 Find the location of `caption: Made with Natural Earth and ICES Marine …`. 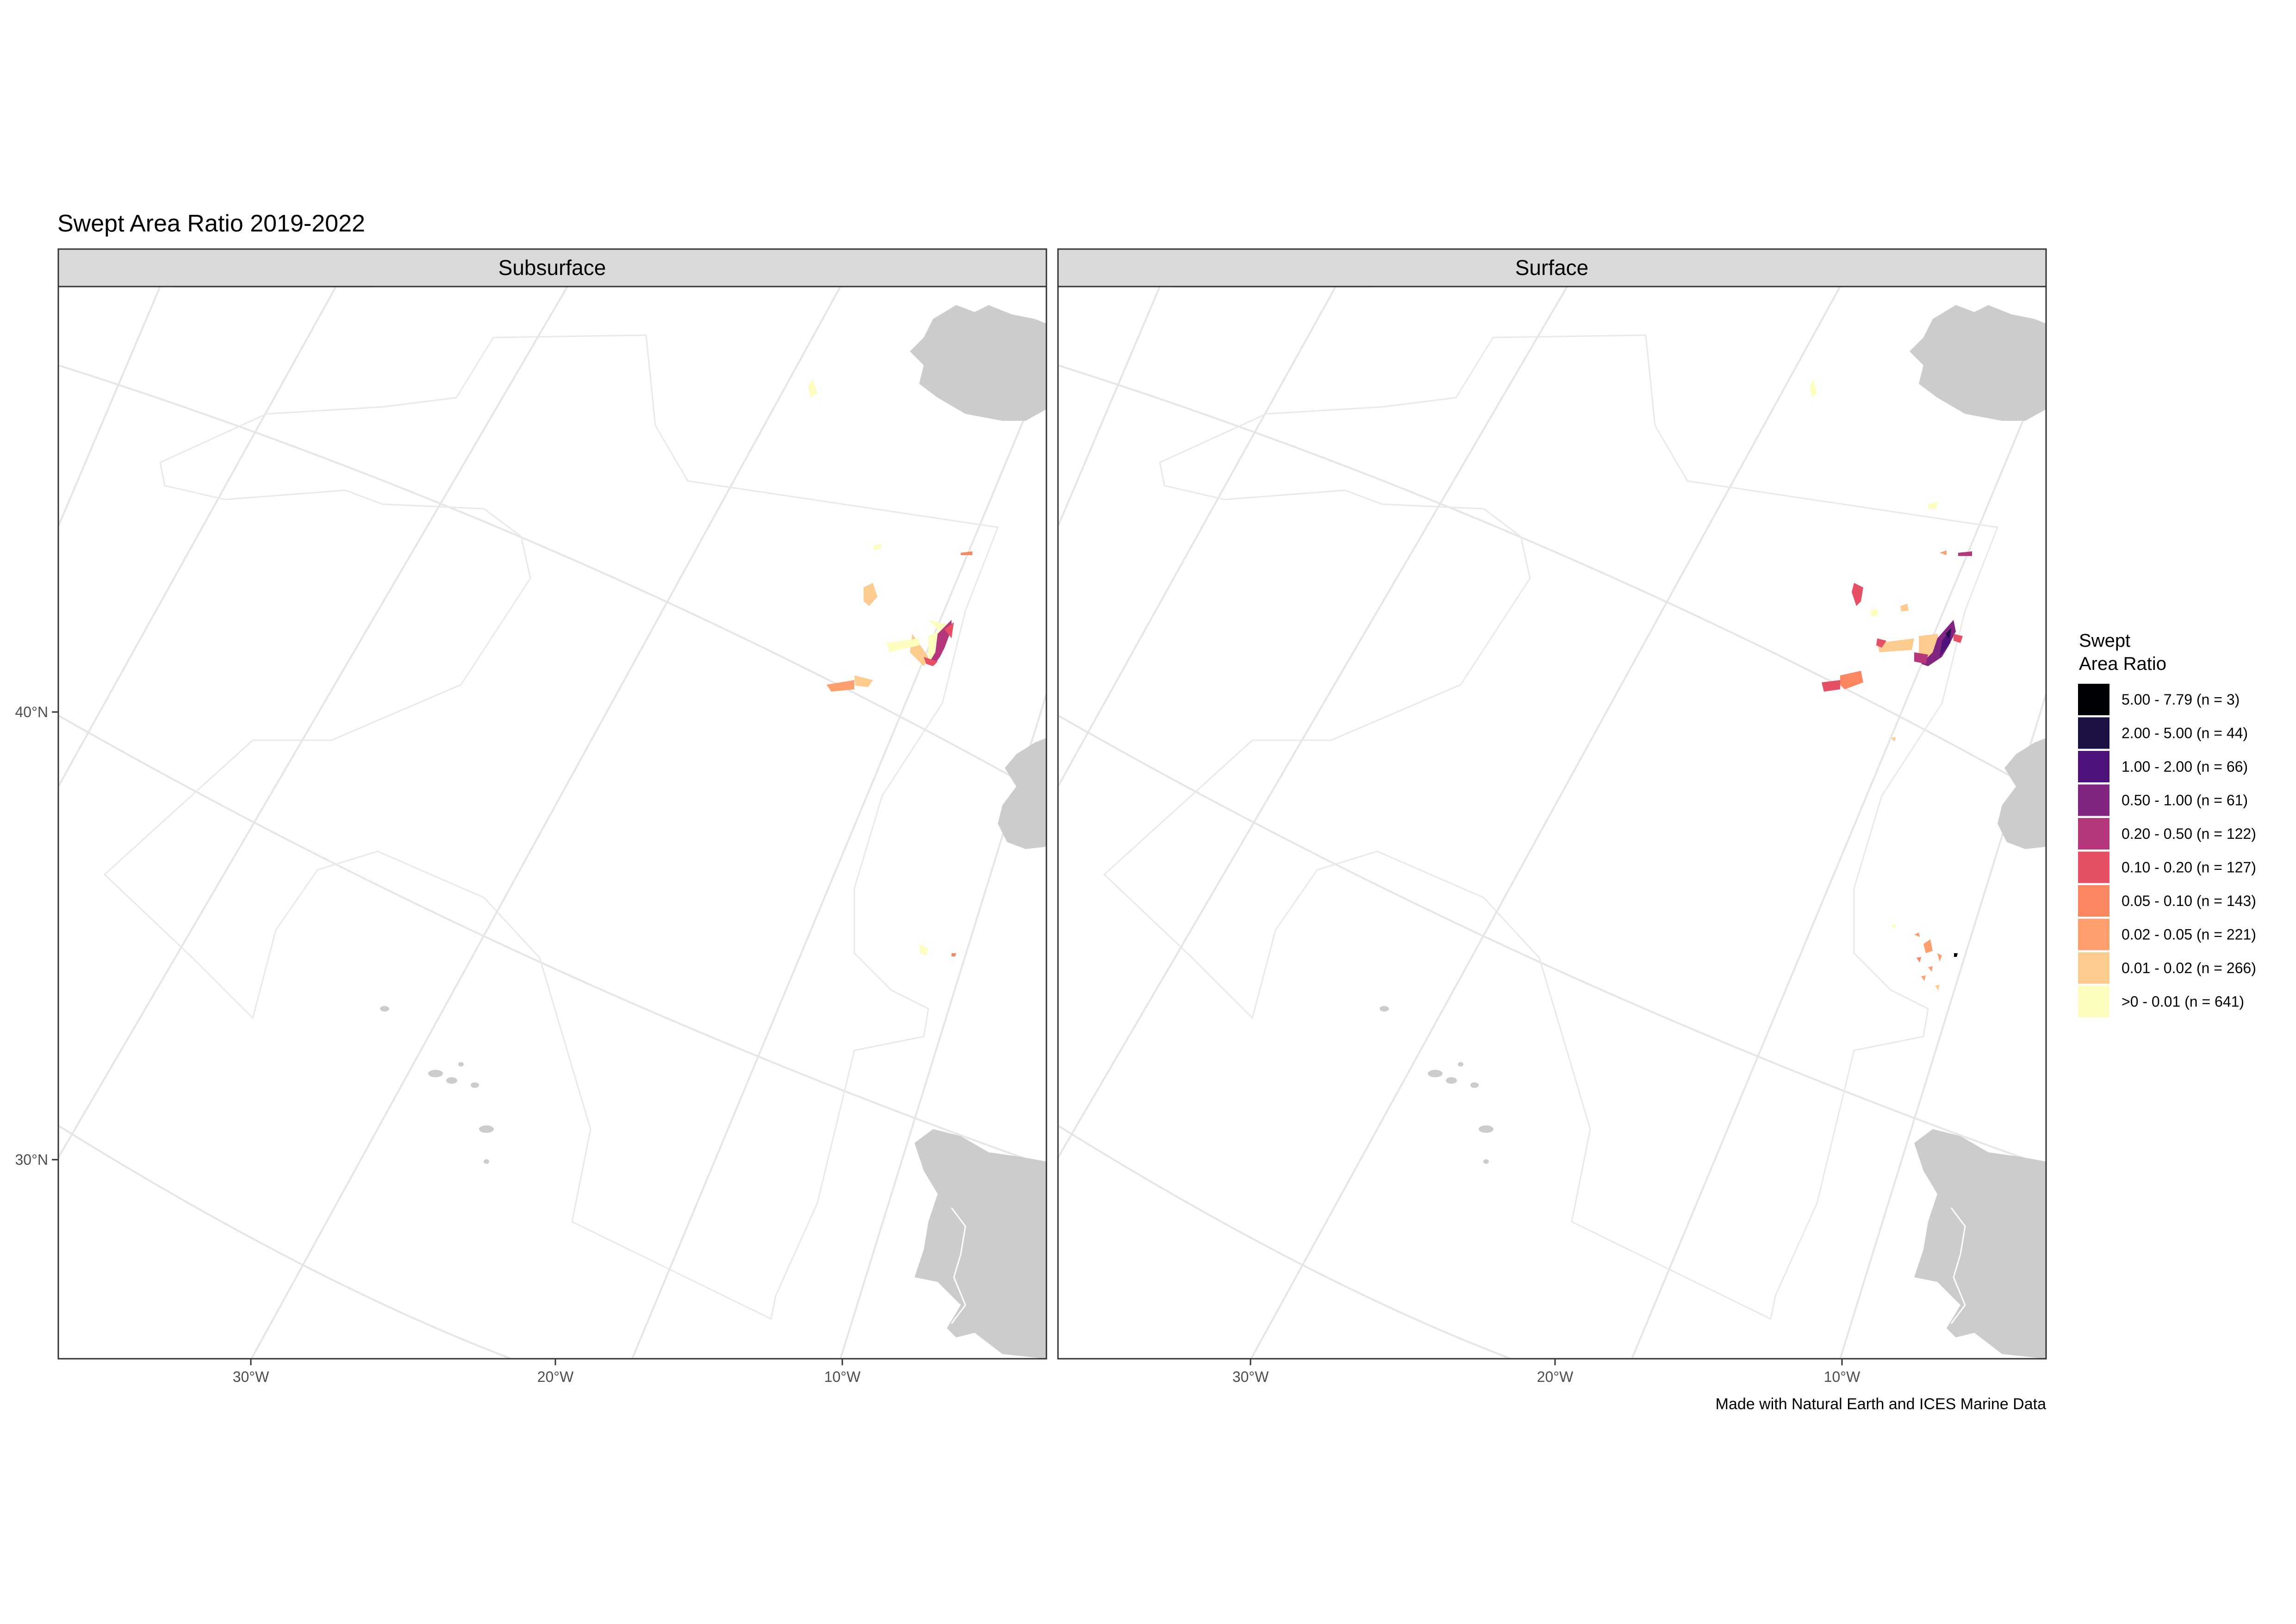

caption: Made with Natural Earth and ICES Marine … is located at coordinates (1881, 1404).